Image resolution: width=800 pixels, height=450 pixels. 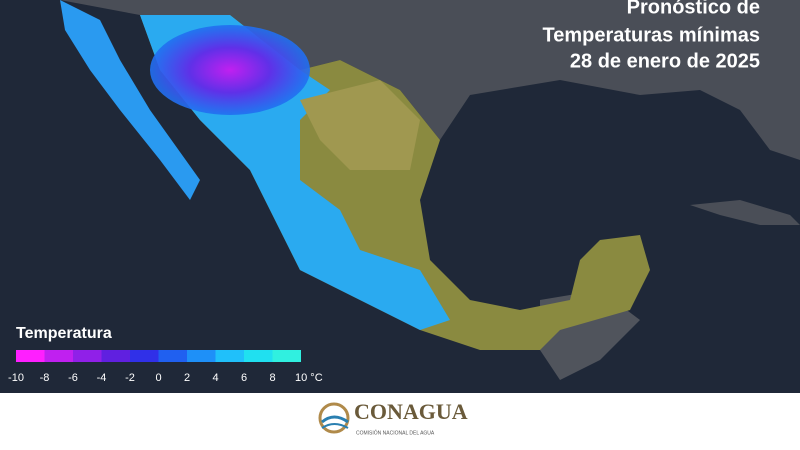 I want to click on land-cuba, so click(x=745, y=212).